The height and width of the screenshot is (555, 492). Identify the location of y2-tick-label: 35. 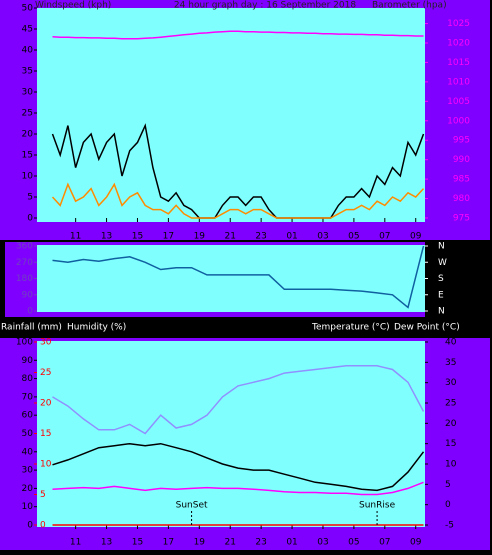
(450, 363).